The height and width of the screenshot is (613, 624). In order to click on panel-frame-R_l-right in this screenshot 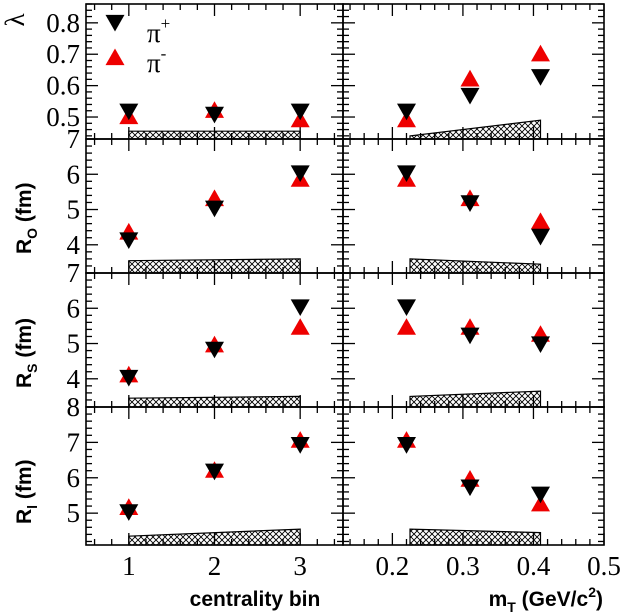, I will do `click(473, 476)`.